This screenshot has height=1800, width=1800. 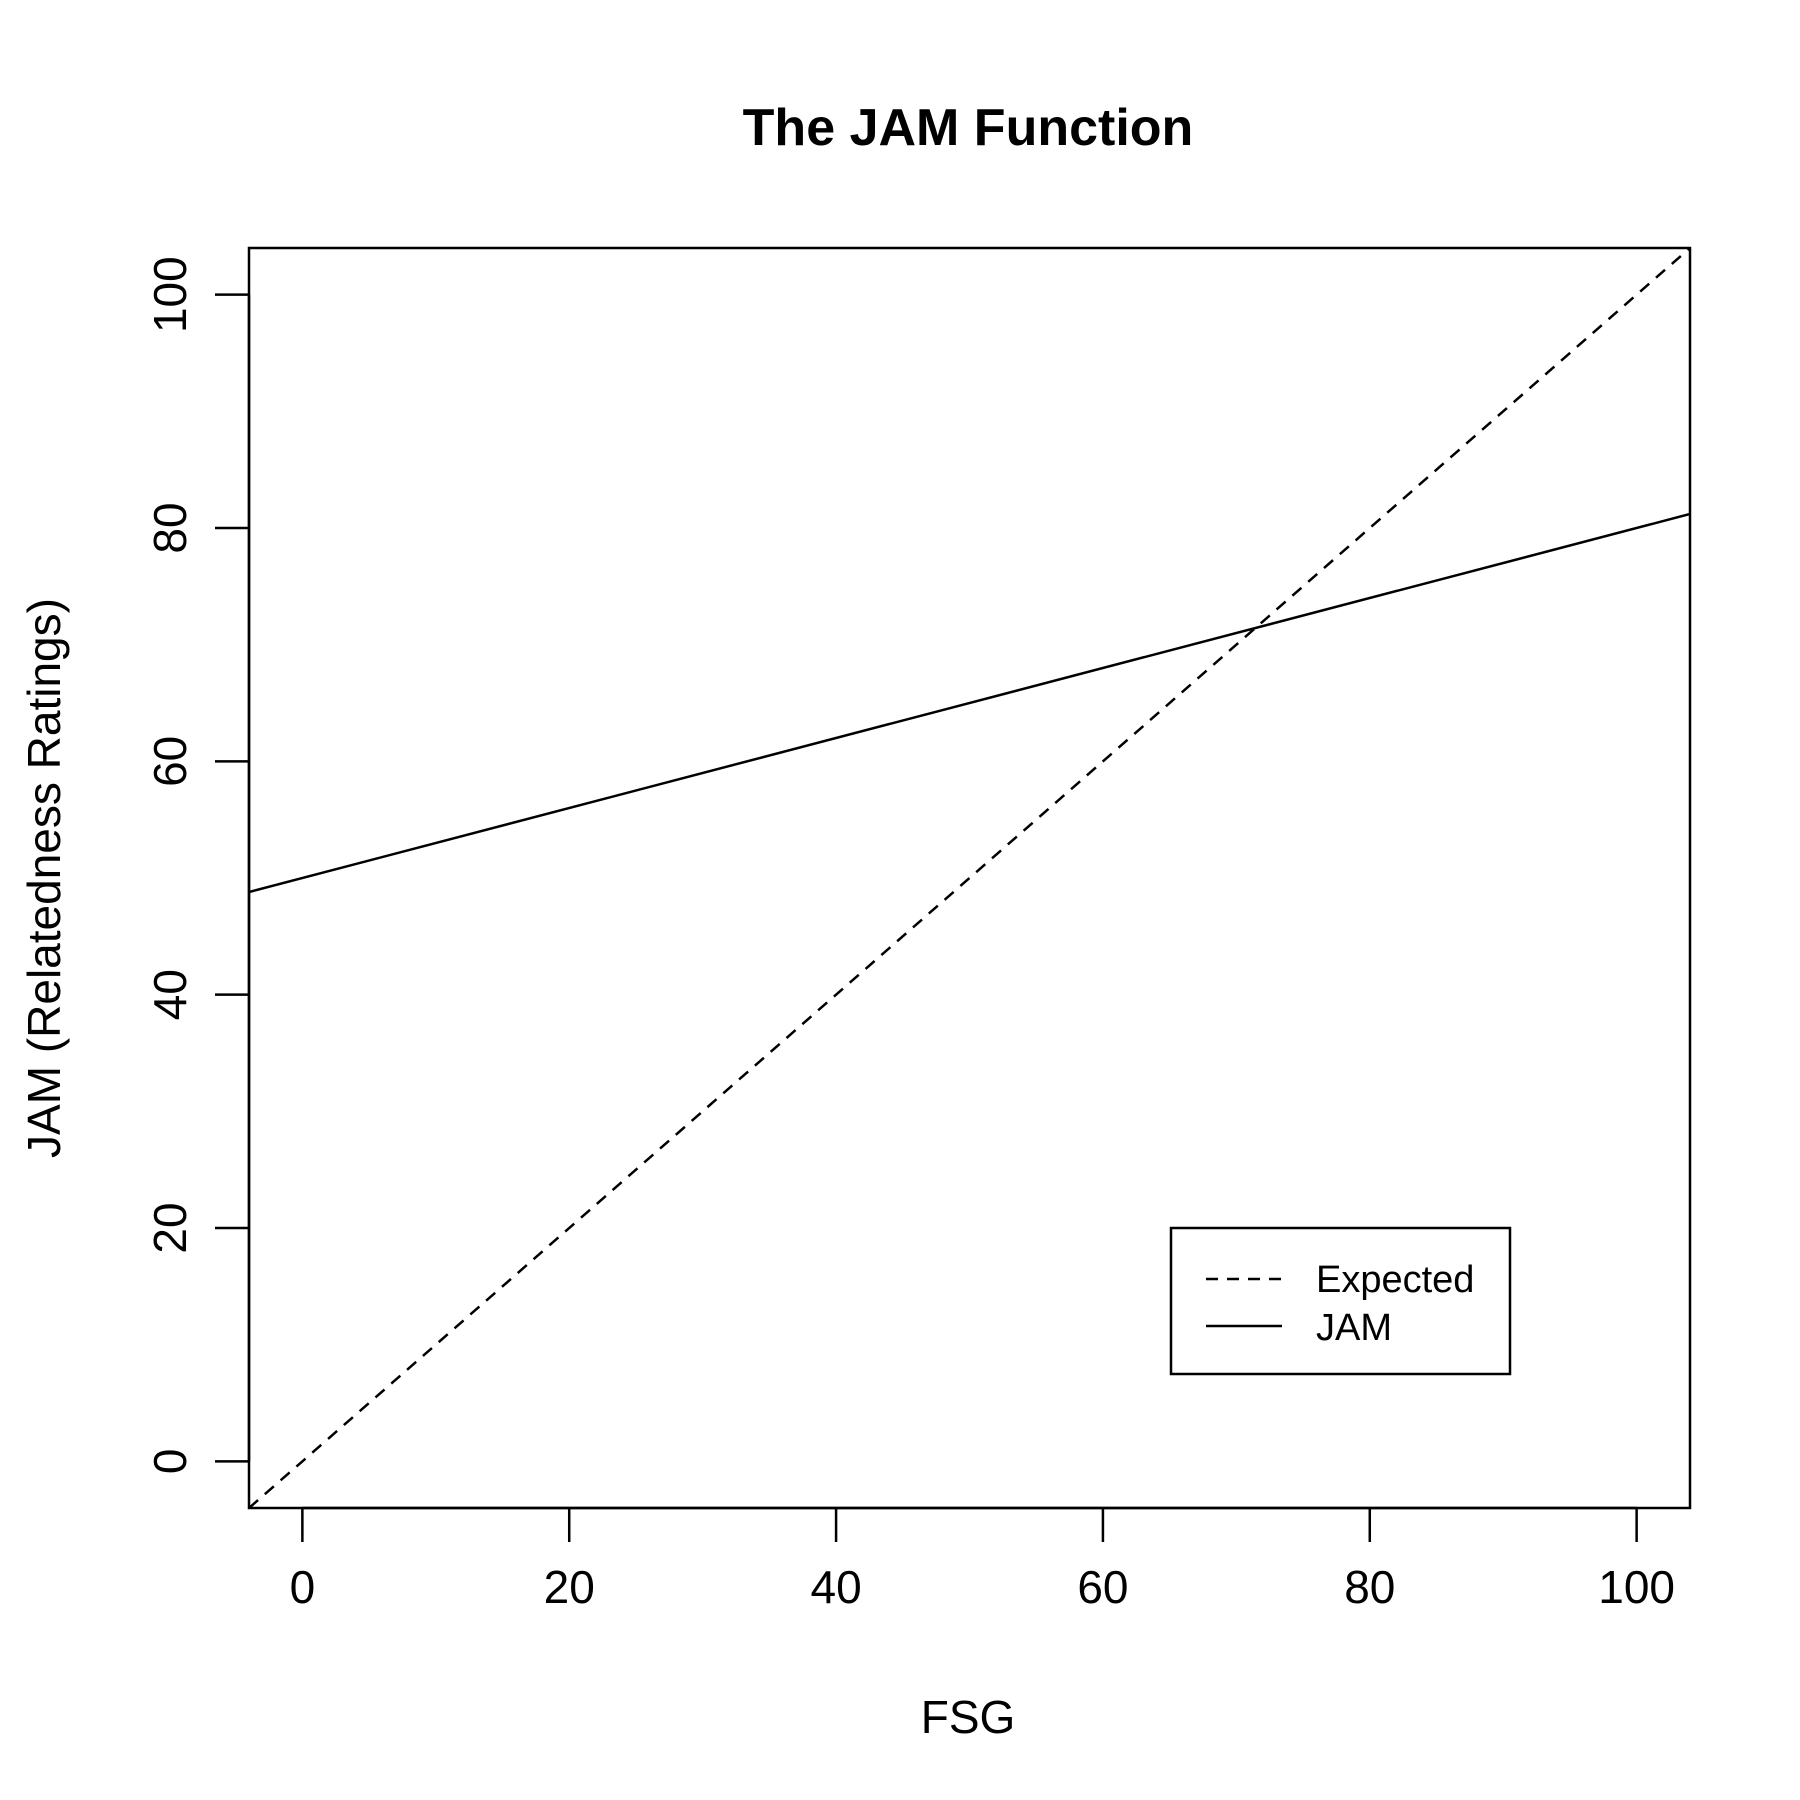 I want to click on y-tick-label: 100, so click(x=170, y=294).